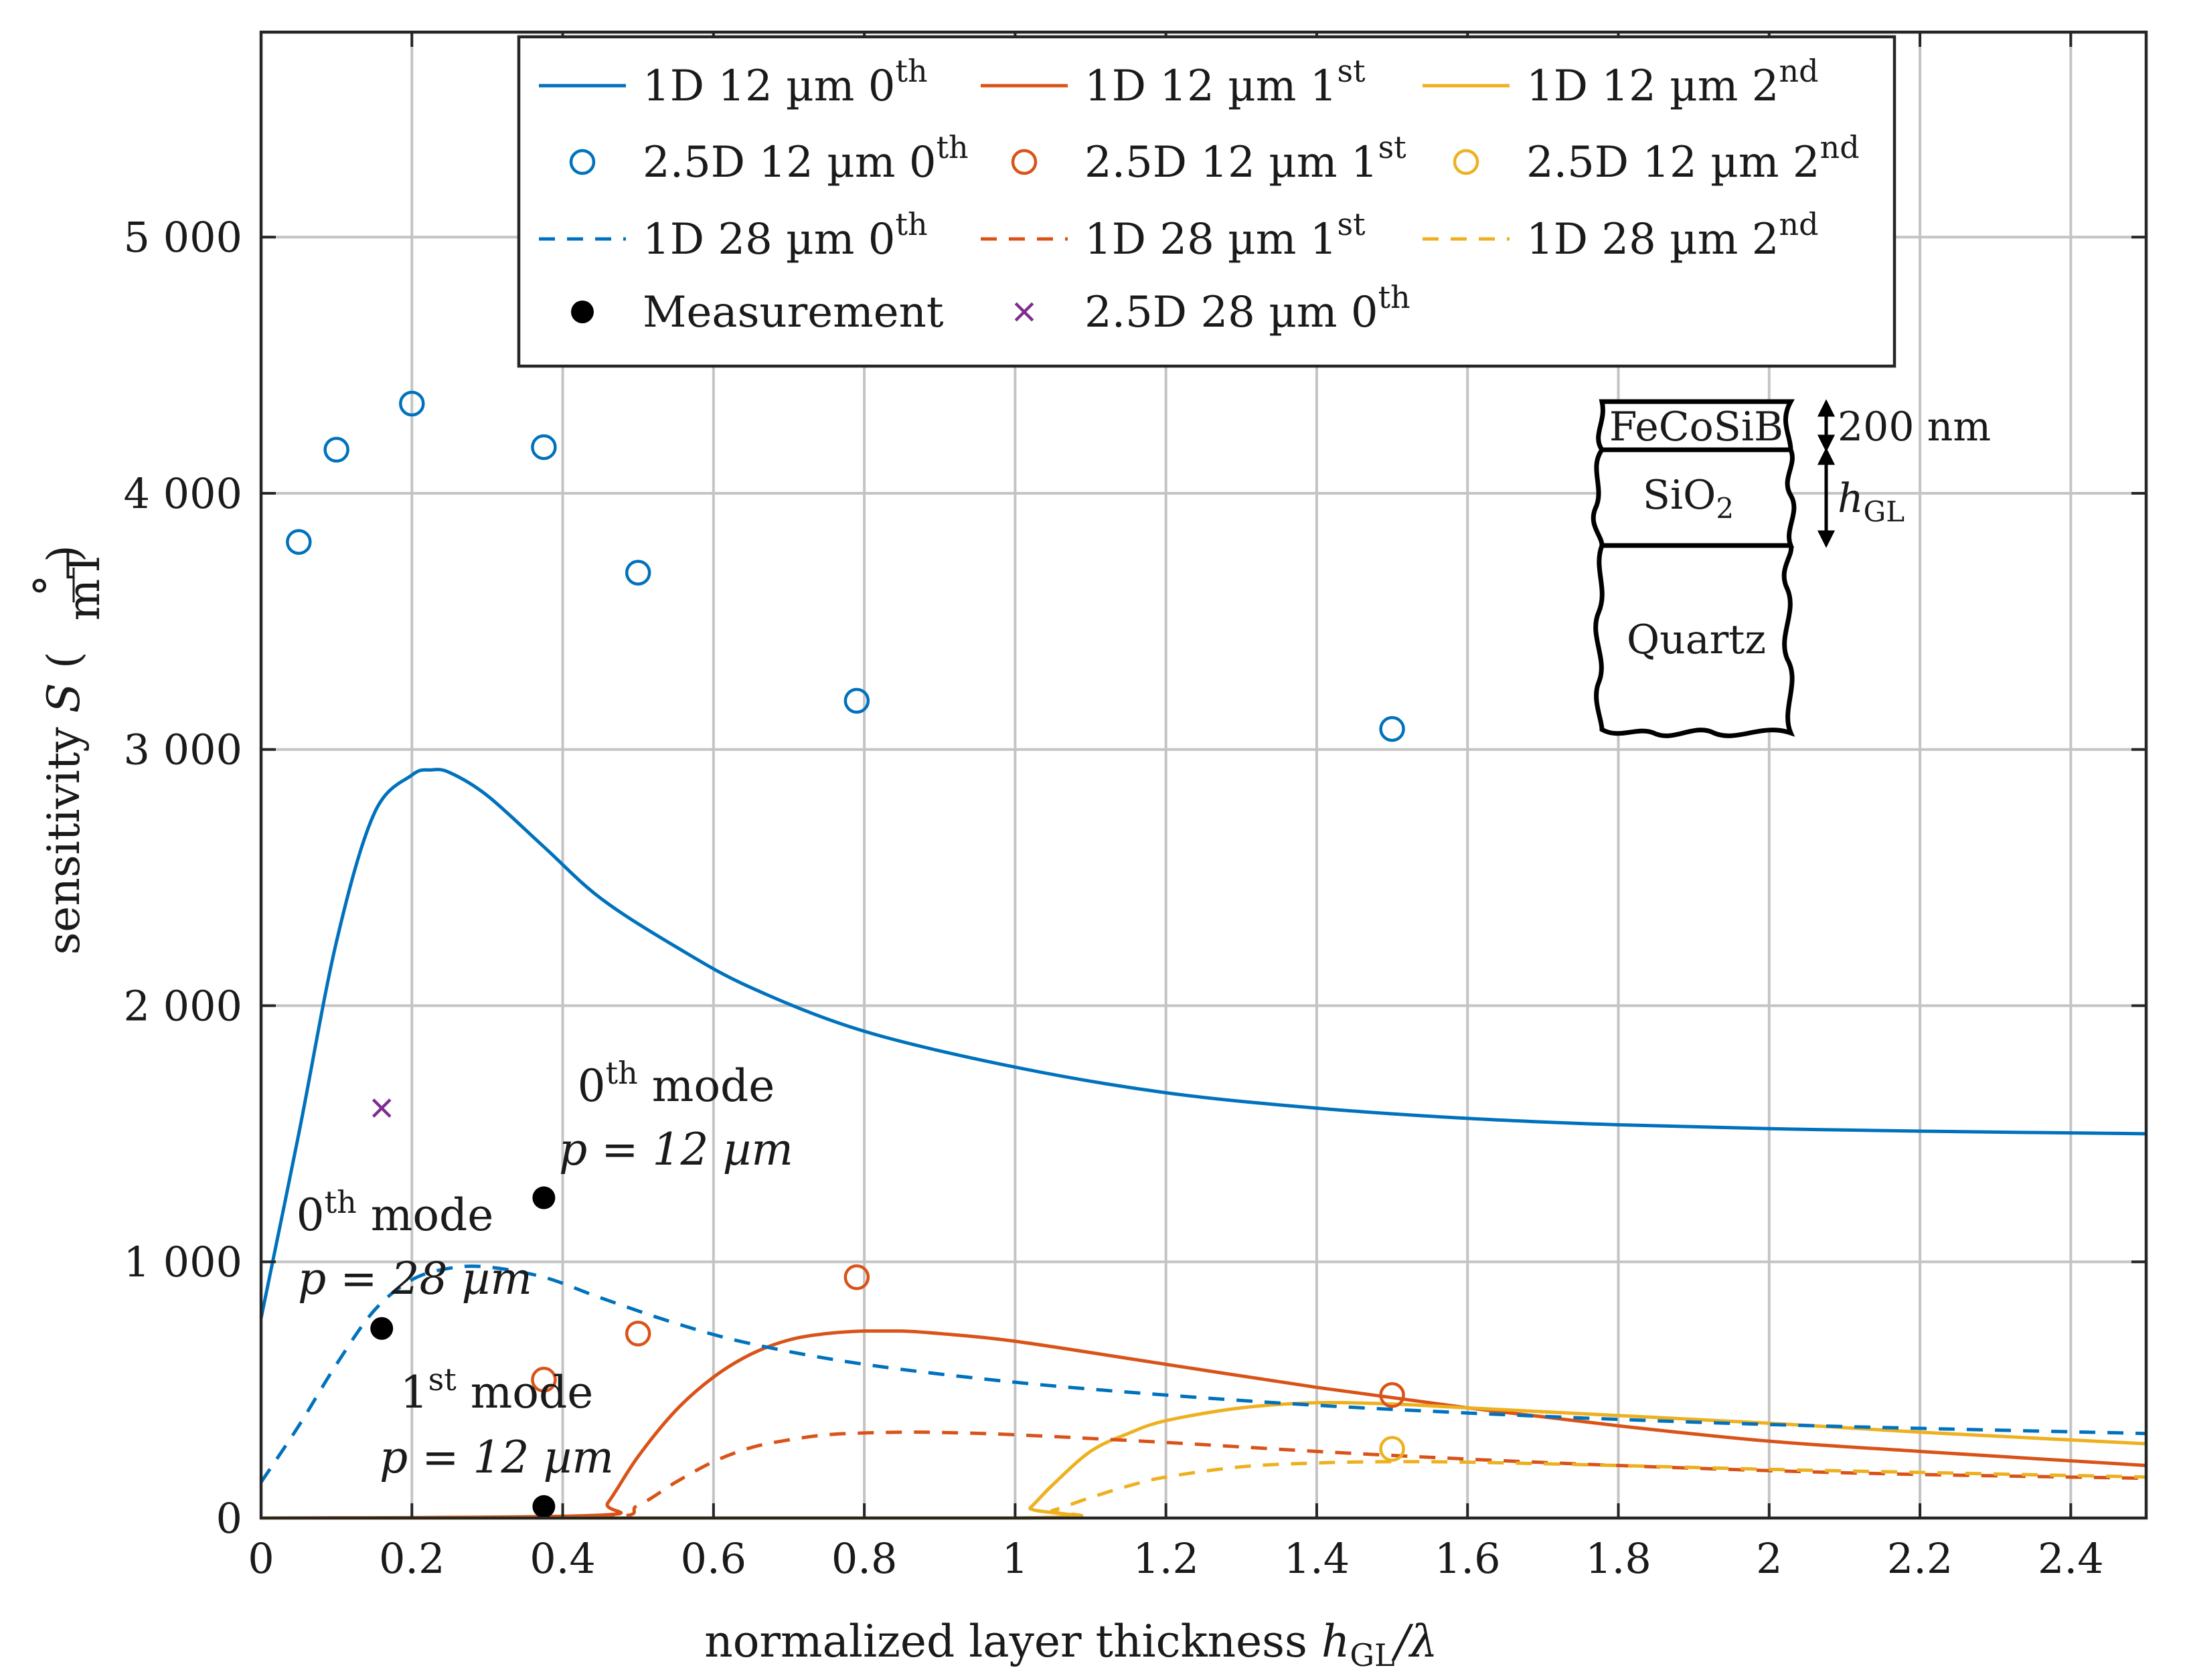 Image resolution: width=2185 pixels, height=1680 pixels. What do you see at coordinates (463, 1352) in the screenshot?
I see `series-measurement` at bounding box center [463, 1352].